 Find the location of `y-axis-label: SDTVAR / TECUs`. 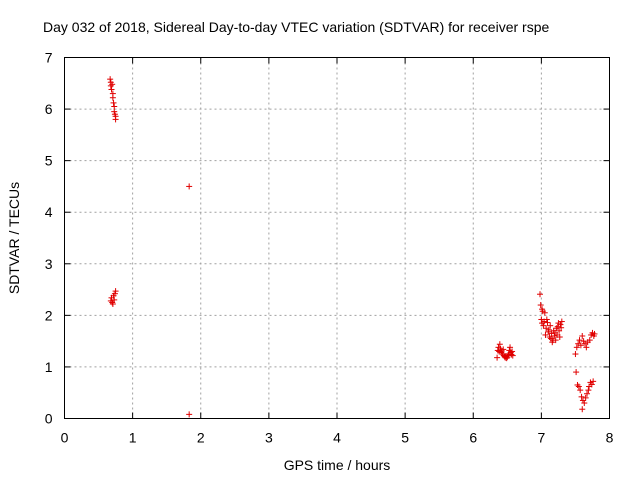

y-axis-label: SDTVAR / TECUs is located at coordinates (14, 238).